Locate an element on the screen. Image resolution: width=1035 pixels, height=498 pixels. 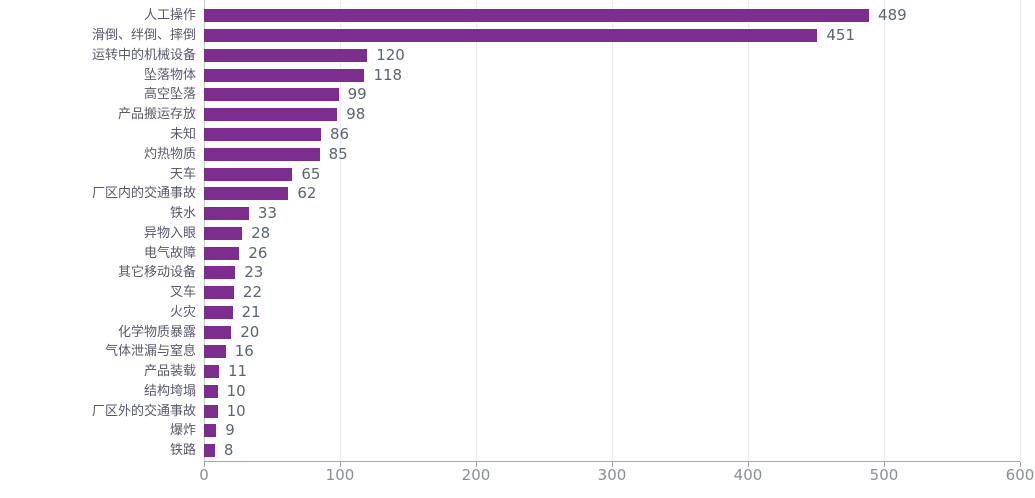
value-label: 120 is located at coordinates (390, 54).